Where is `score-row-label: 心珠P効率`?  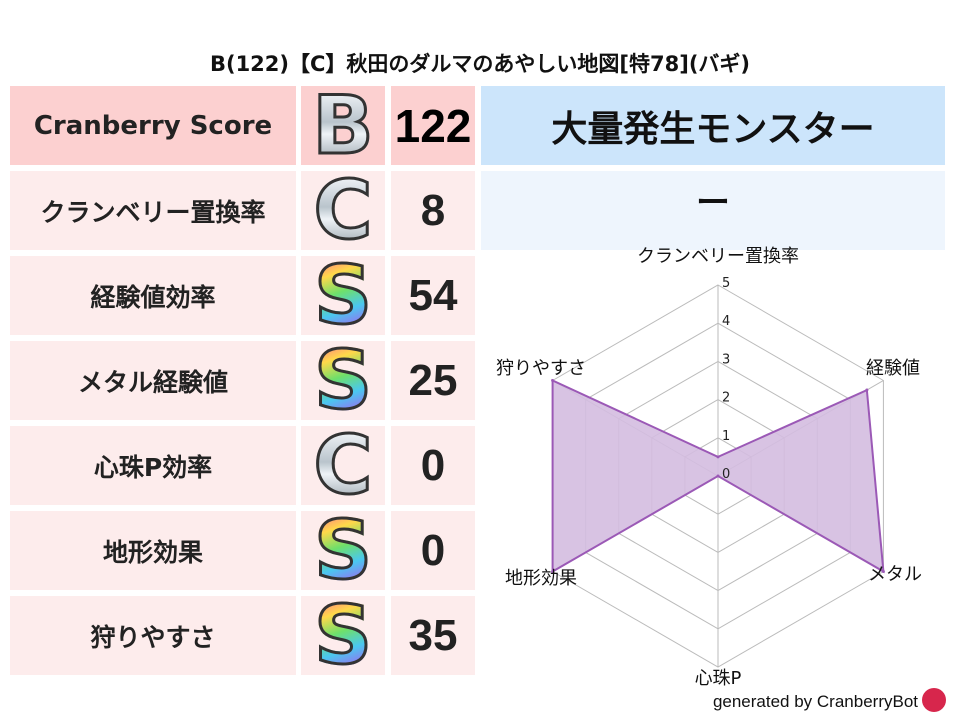
score-row-label: 心珠P効率 is located at coordinates (153, 465).